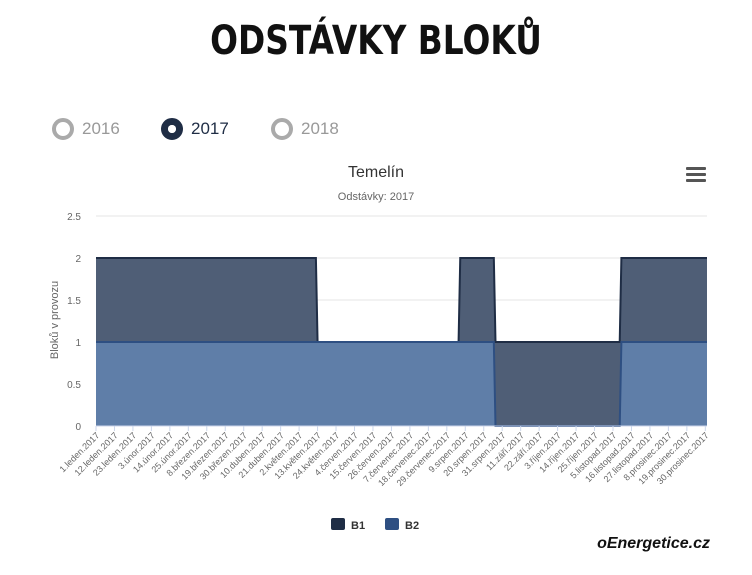  I want to click on radio-selected-icon, so click(172, 129).